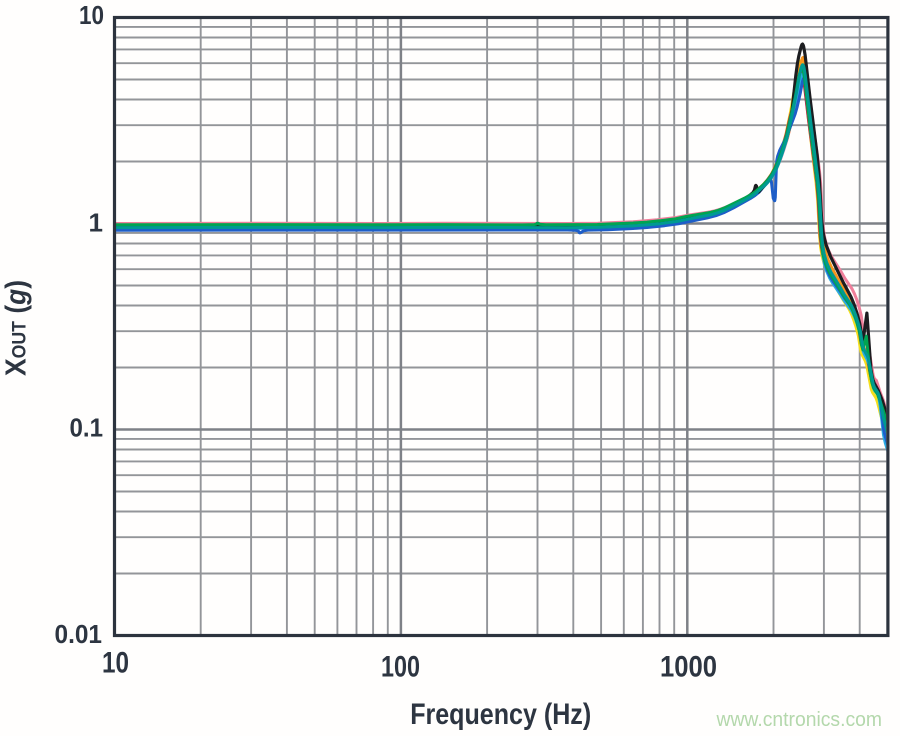 This screenshot has height=741, width=900. Describe the element at coordinates (400, 667) in the screenshot. I see `svg-text: 100` at that location.